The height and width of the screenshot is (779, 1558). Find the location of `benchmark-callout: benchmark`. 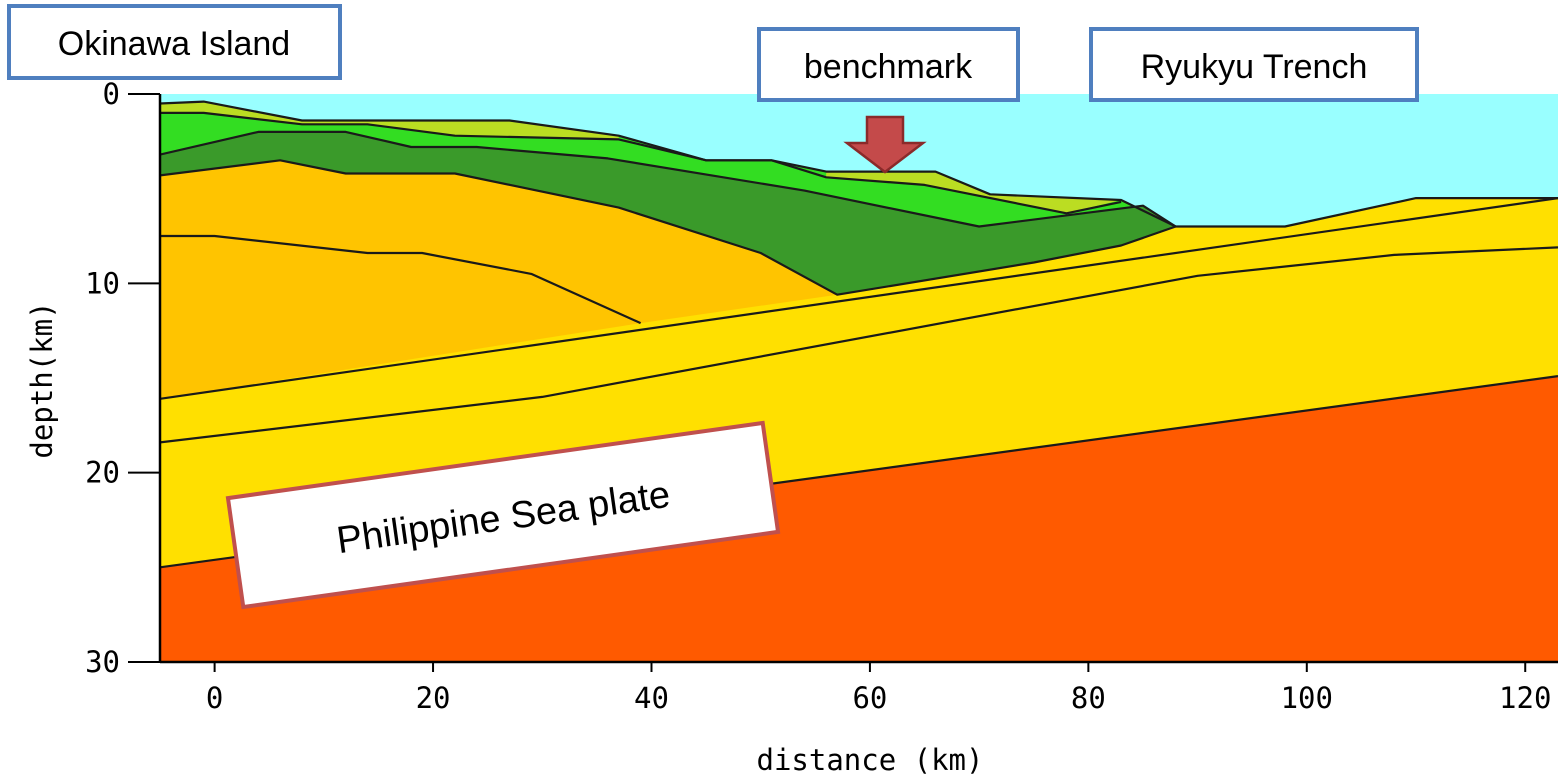

benchmark-callout: benchmark is located at coordinates (888, 64).